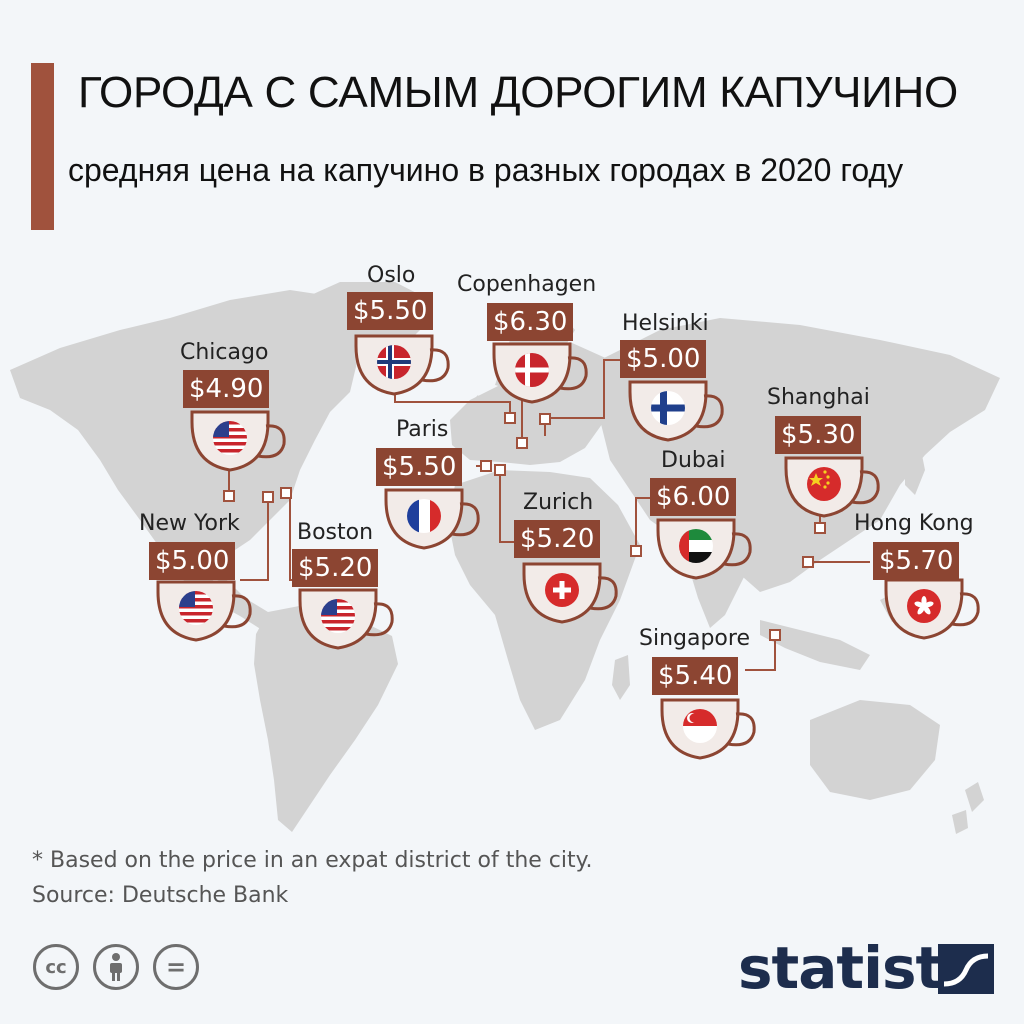 This screenshot has height=1024, width=1024. What do you see at coordinates (527, 284) in the screenshot?
I see `city-label-copenhagen: Copenhagen` at bounding box center [527, 284].